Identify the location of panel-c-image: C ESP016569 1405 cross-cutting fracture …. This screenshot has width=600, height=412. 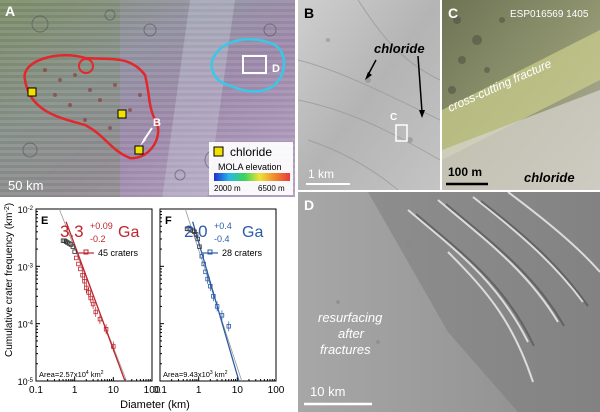
(521, 95).